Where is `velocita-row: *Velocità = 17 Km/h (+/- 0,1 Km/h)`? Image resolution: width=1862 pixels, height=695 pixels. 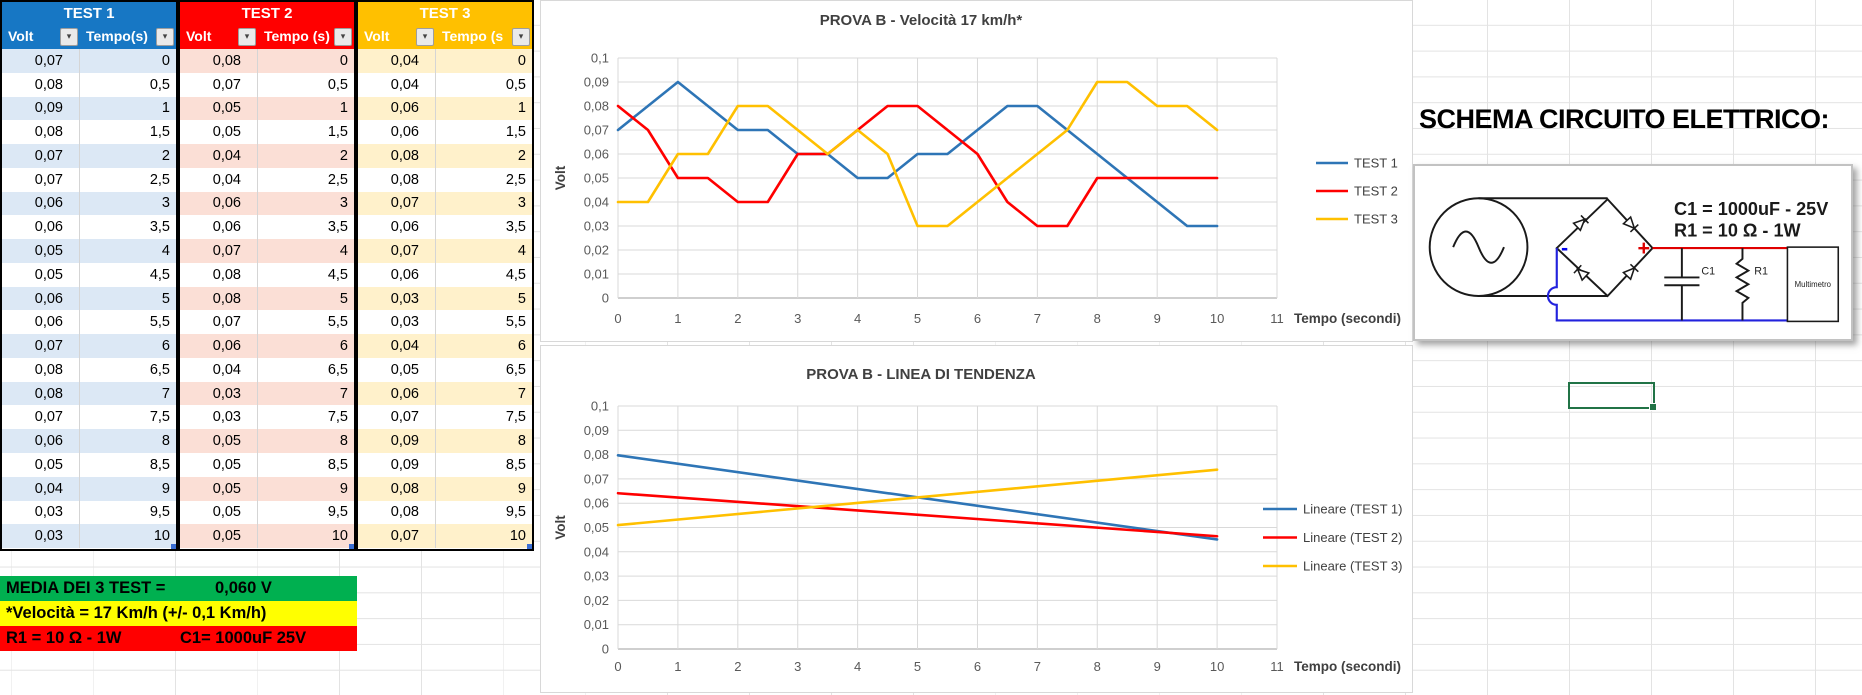
velocita-row: *Velocità = 17 Km/h (+/- 0,1 Km/h) is located at coordinates (178, 613).